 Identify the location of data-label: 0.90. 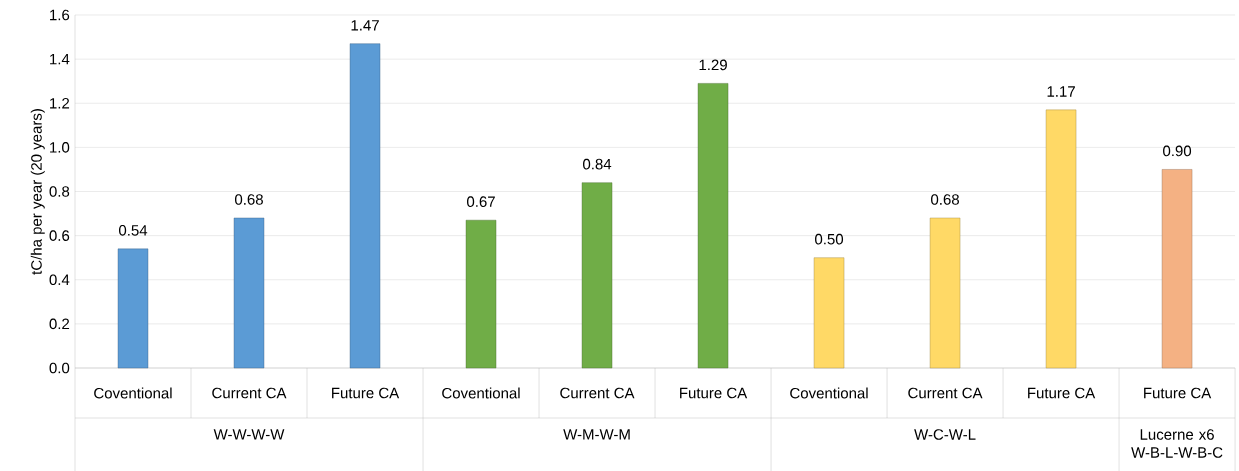
(1177, 151).